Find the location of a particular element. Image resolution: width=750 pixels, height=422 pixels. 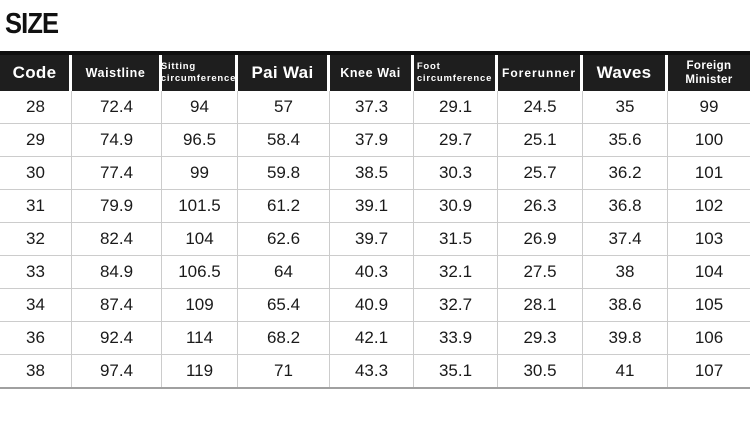

table-cell: 25.1 is located at coordinates (540, 140).